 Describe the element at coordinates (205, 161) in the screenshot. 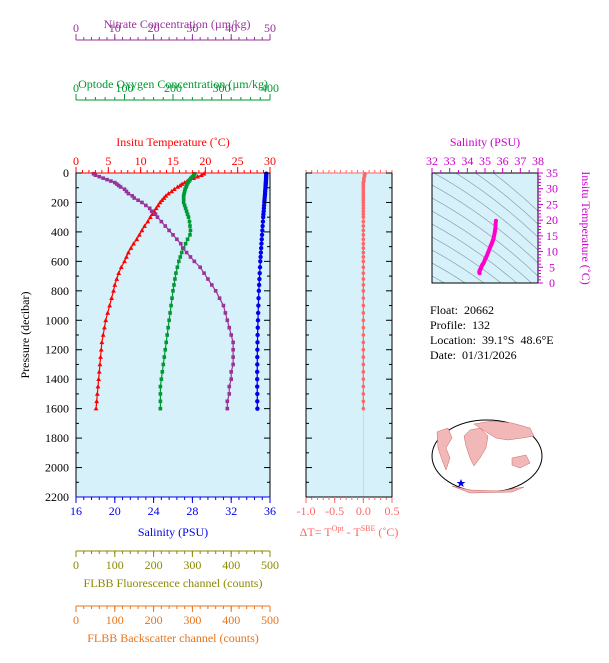

I see `temperature-tick-label: 20` at that location.